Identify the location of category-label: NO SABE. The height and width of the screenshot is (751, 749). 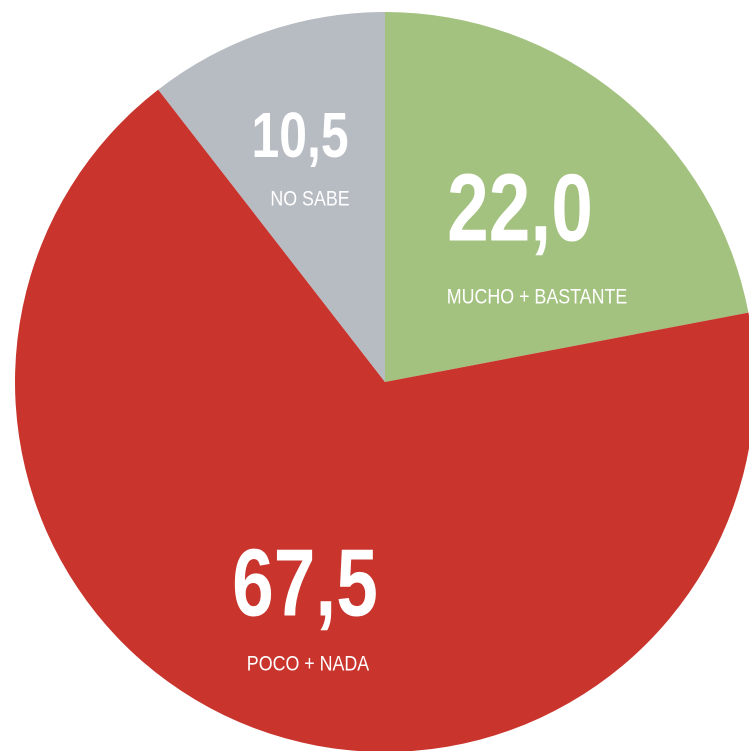
(309, 199).